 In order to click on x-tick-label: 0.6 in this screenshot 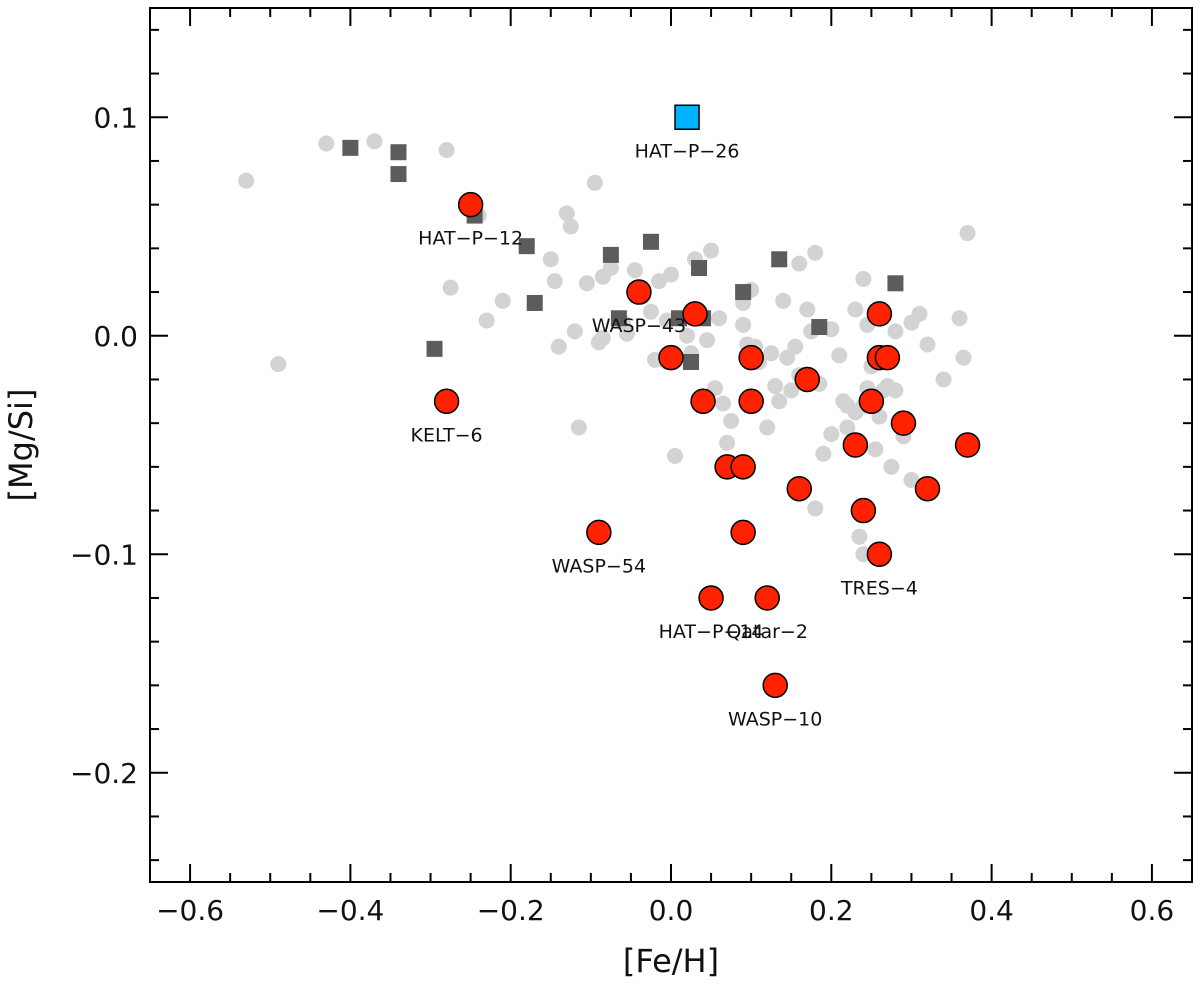, I will do `click(1152, 910)`.